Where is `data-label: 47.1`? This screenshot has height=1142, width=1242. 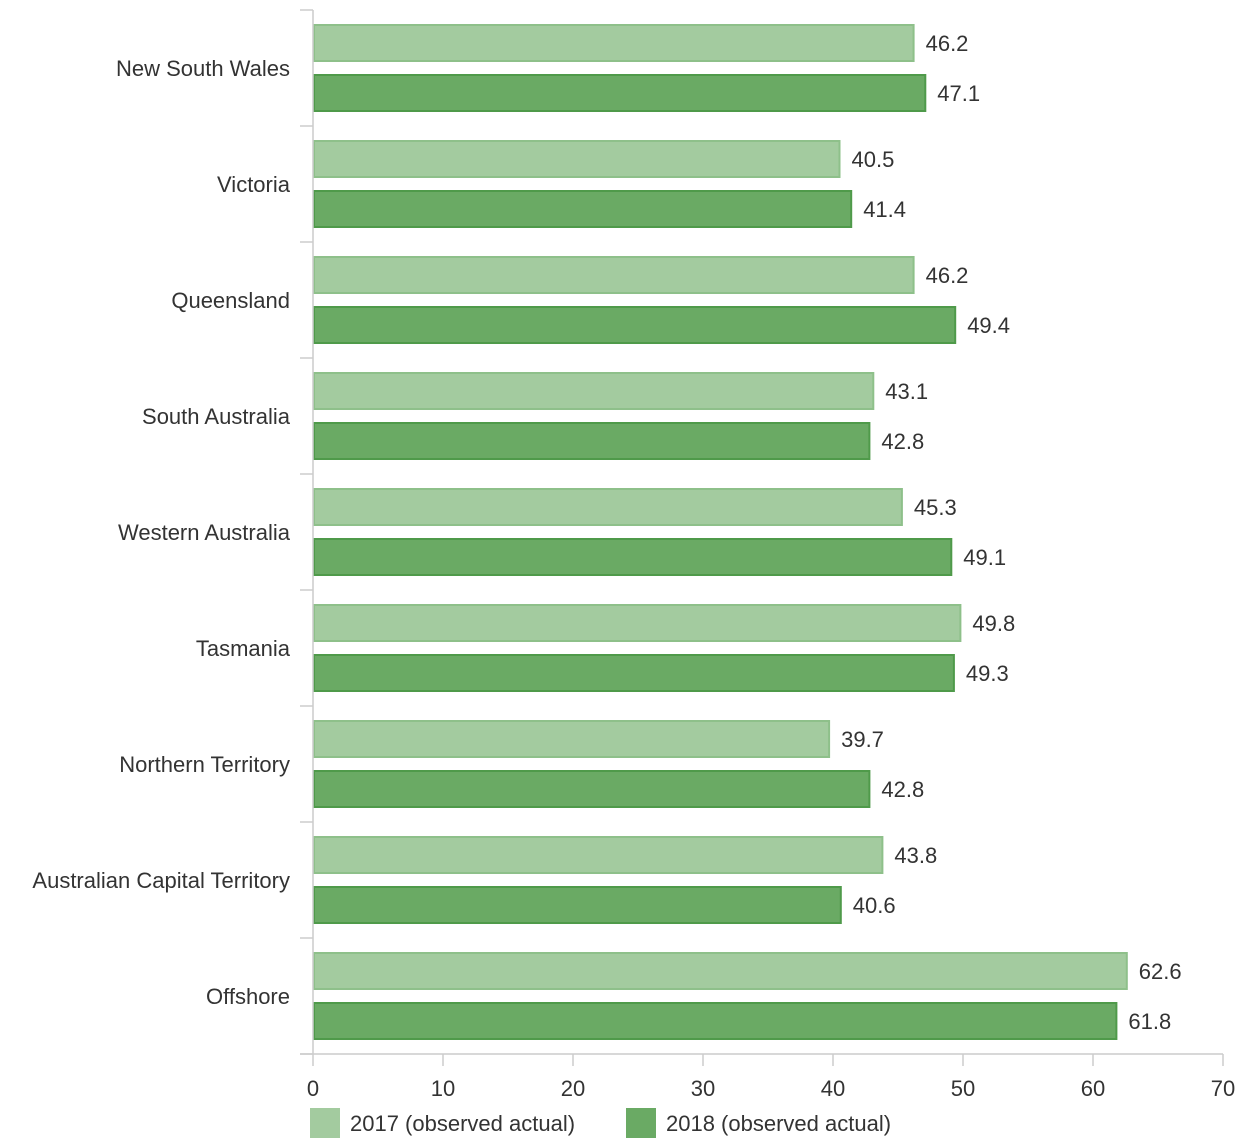 data-label: 47.1 is located at coordinates (958, 93).